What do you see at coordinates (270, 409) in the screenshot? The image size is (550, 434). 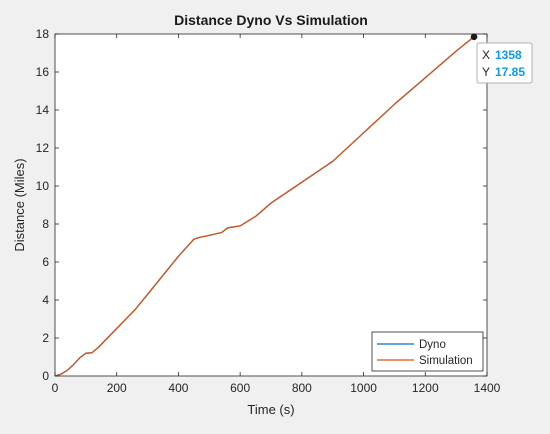 I see `x-axis-label: Time (s)` at bounding box center [270, 409].